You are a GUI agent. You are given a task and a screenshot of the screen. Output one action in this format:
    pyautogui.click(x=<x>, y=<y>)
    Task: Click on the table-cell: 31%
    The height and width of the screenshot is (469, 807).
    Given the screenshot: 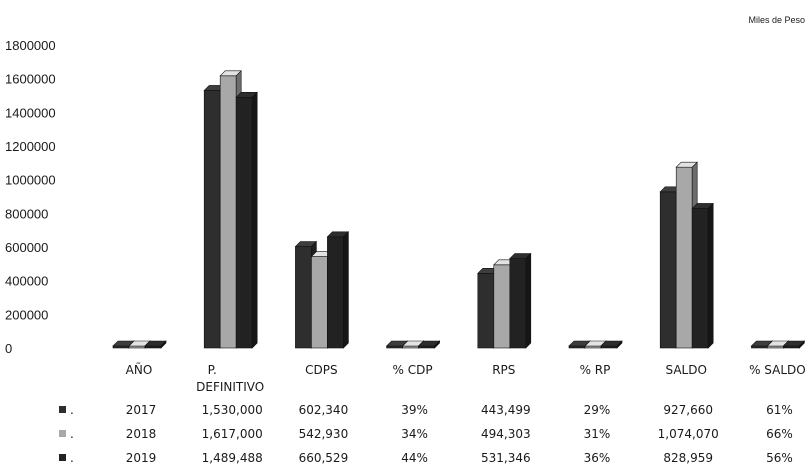 What is the action you would take?
    pyautogui.click(x=597, y=434)
    